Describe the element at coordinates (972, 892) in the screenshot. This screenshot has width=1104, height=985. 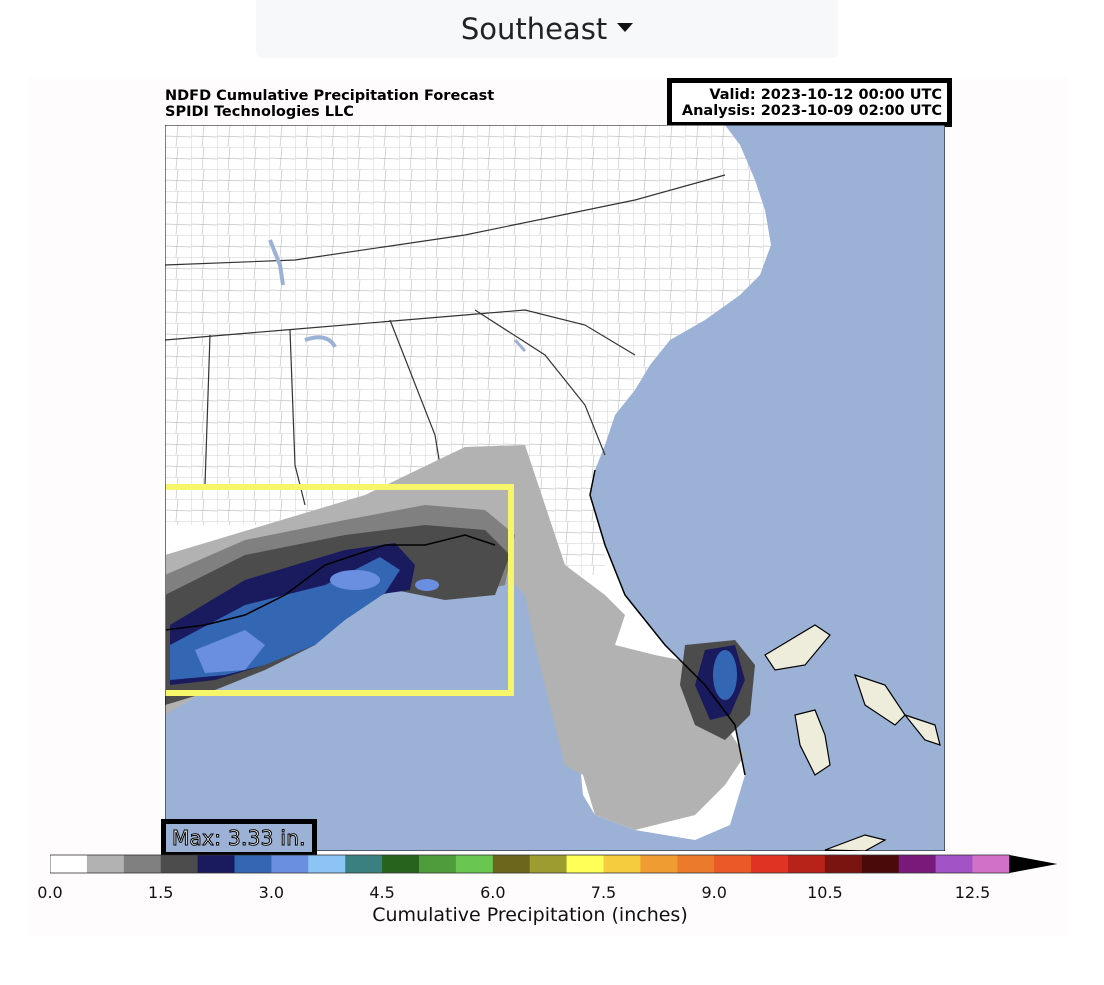
I see `colorbar-tick-label: 12.5` at that location.